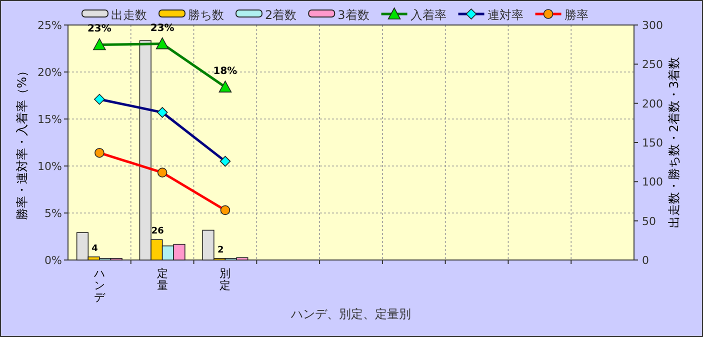 The width and height of the screenshot is (703, 337). I want to click on y2-tick-label: 100, so click(652, 182).